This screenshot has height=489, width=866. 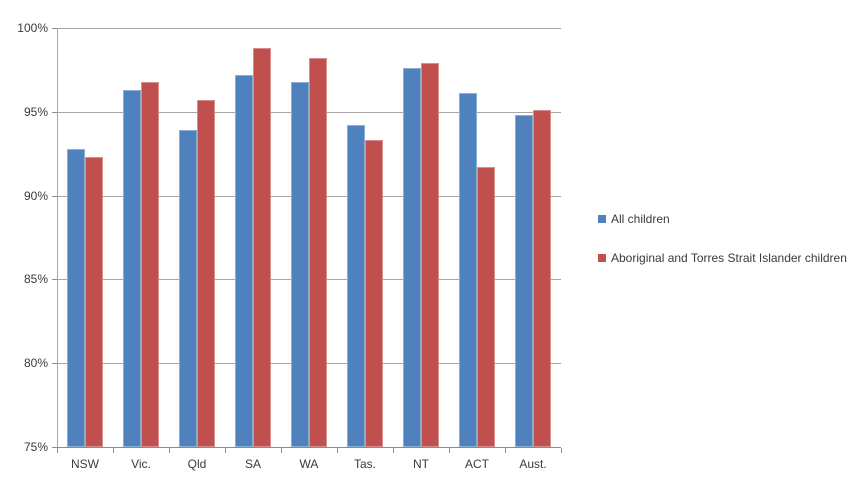 I want to click on bar-all-children-vic, so click(x=132, y=268).